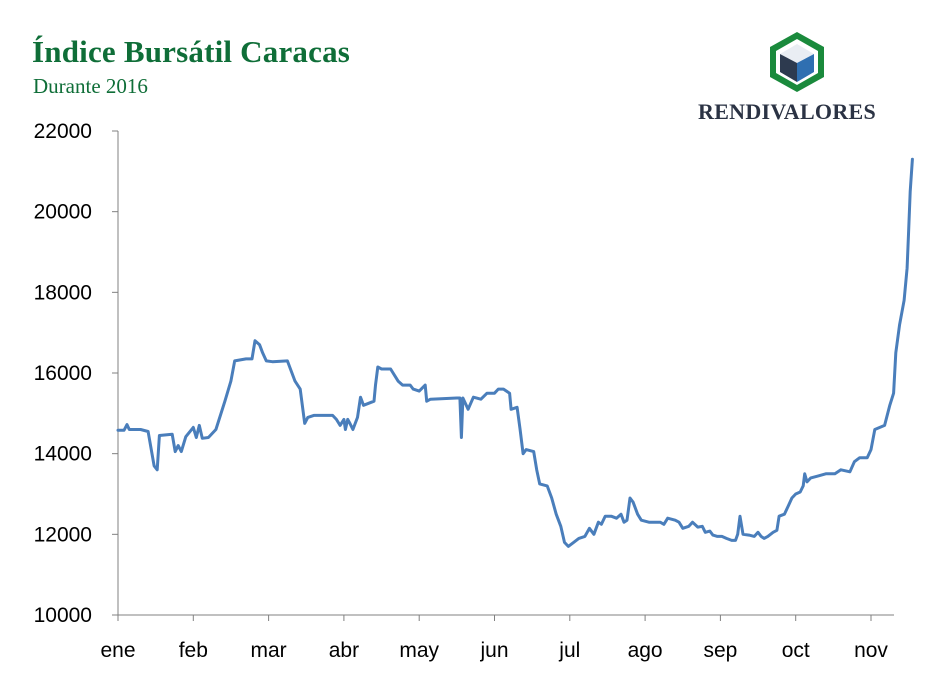 The width and height of the screenshot is (928, 683). I want to click on x-tick-label: oct, so click(796, 650).